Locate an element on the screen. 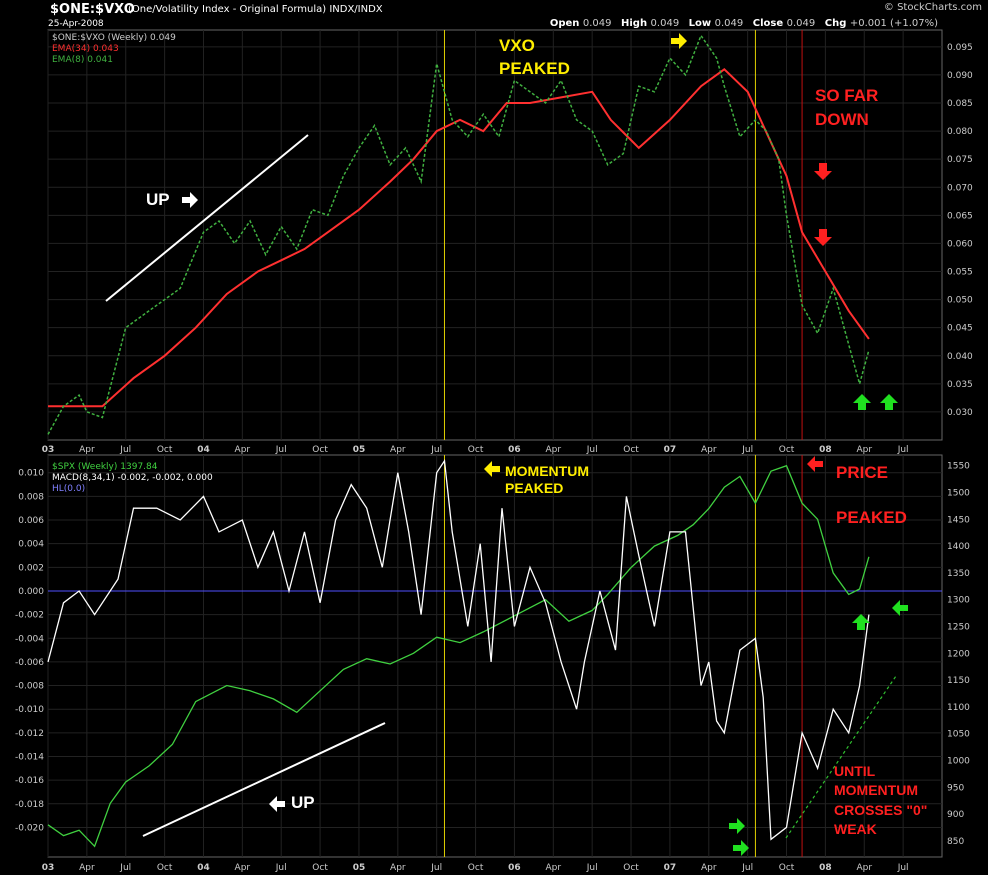 The height and width of the screenshot is (875, 988). y-tick-label: 0.085 is located at coordinates (960, 104).